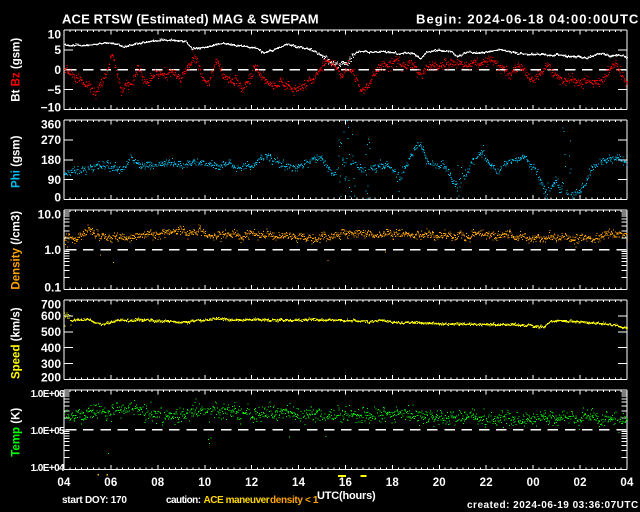 This screenshot has height=512, width=640. I want to click on svg-text: 18, so click(393, 483).